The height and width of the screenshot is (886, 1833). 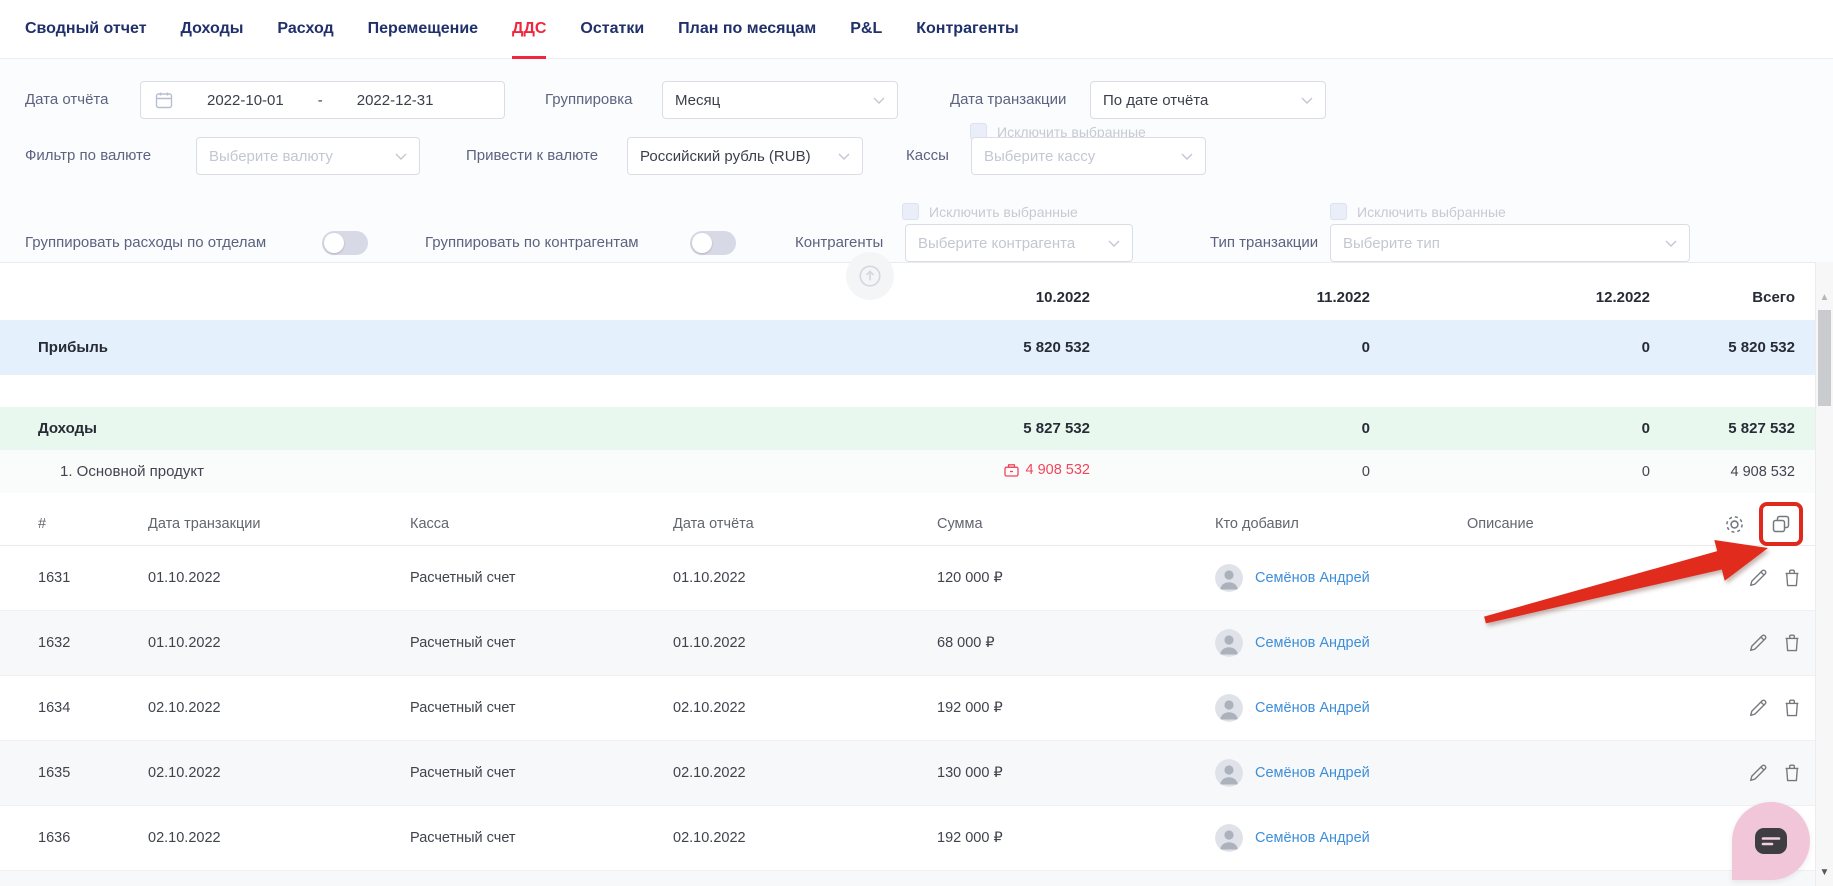 What do you see at coordinates (1418, 211) in the screenshot?
I see `transaction-type-exclude-checkbox: Исключить выбранные` at bounding box center [1418, 211].